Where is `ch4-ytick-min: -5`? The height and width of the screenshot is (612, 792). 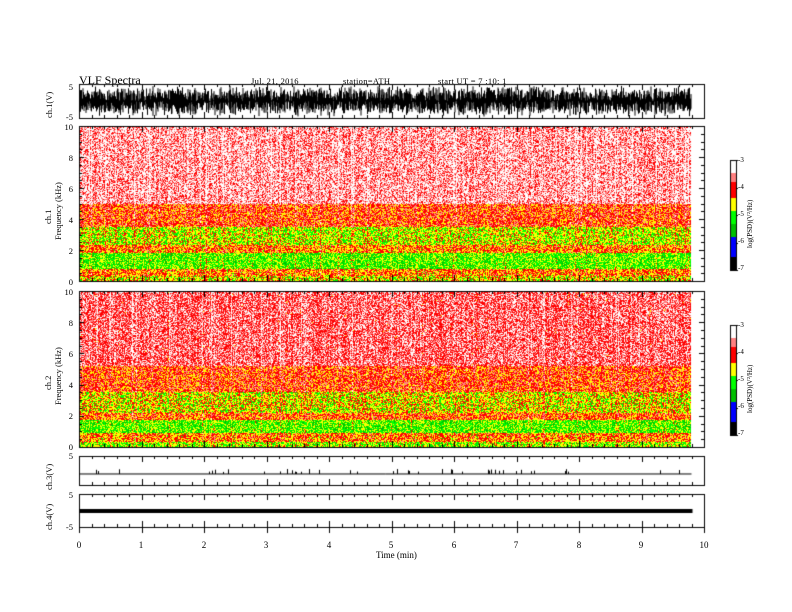
ch4-ytick-min: -5 is located at coordinates (69, 527).